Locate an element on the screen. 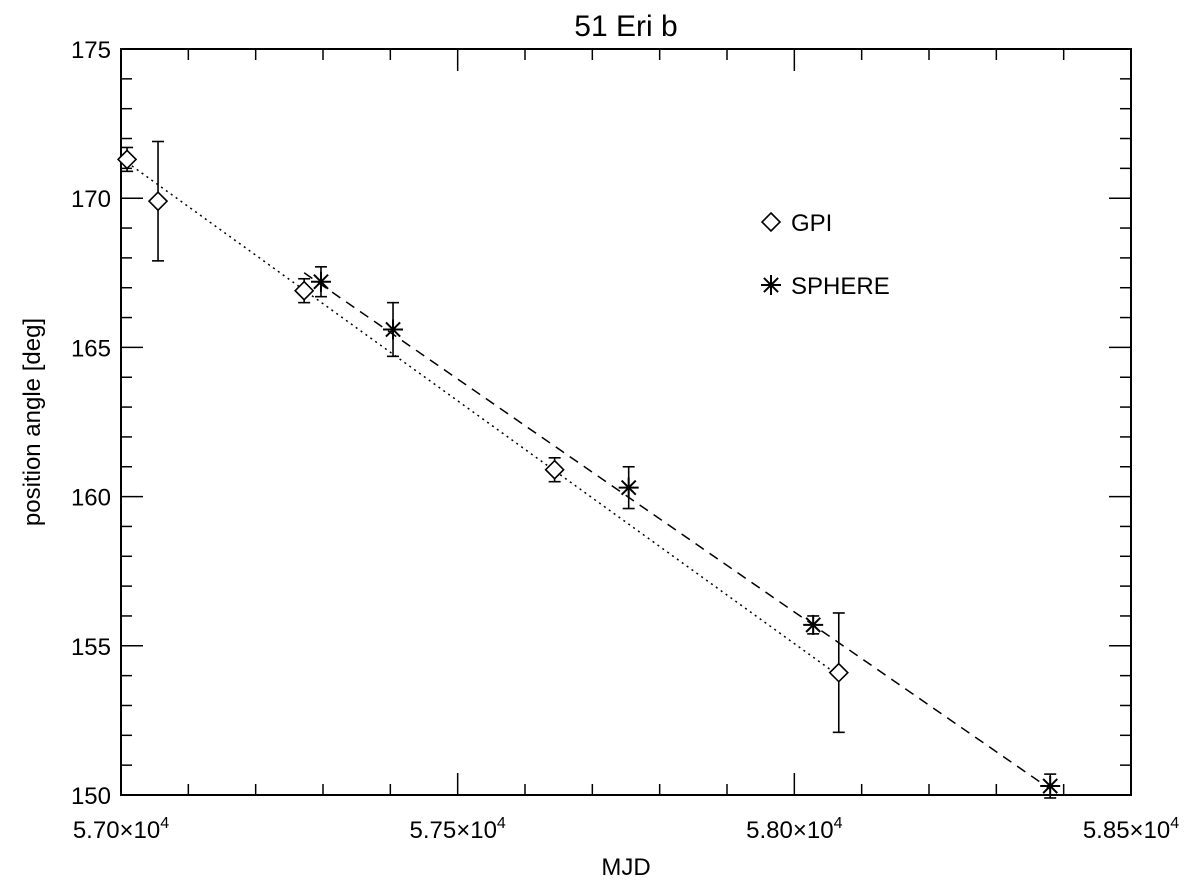 This screenshot has height=885, width=1200. x-tick-label-mantissa: 5.70×10 is located at coordinates (116, 830).